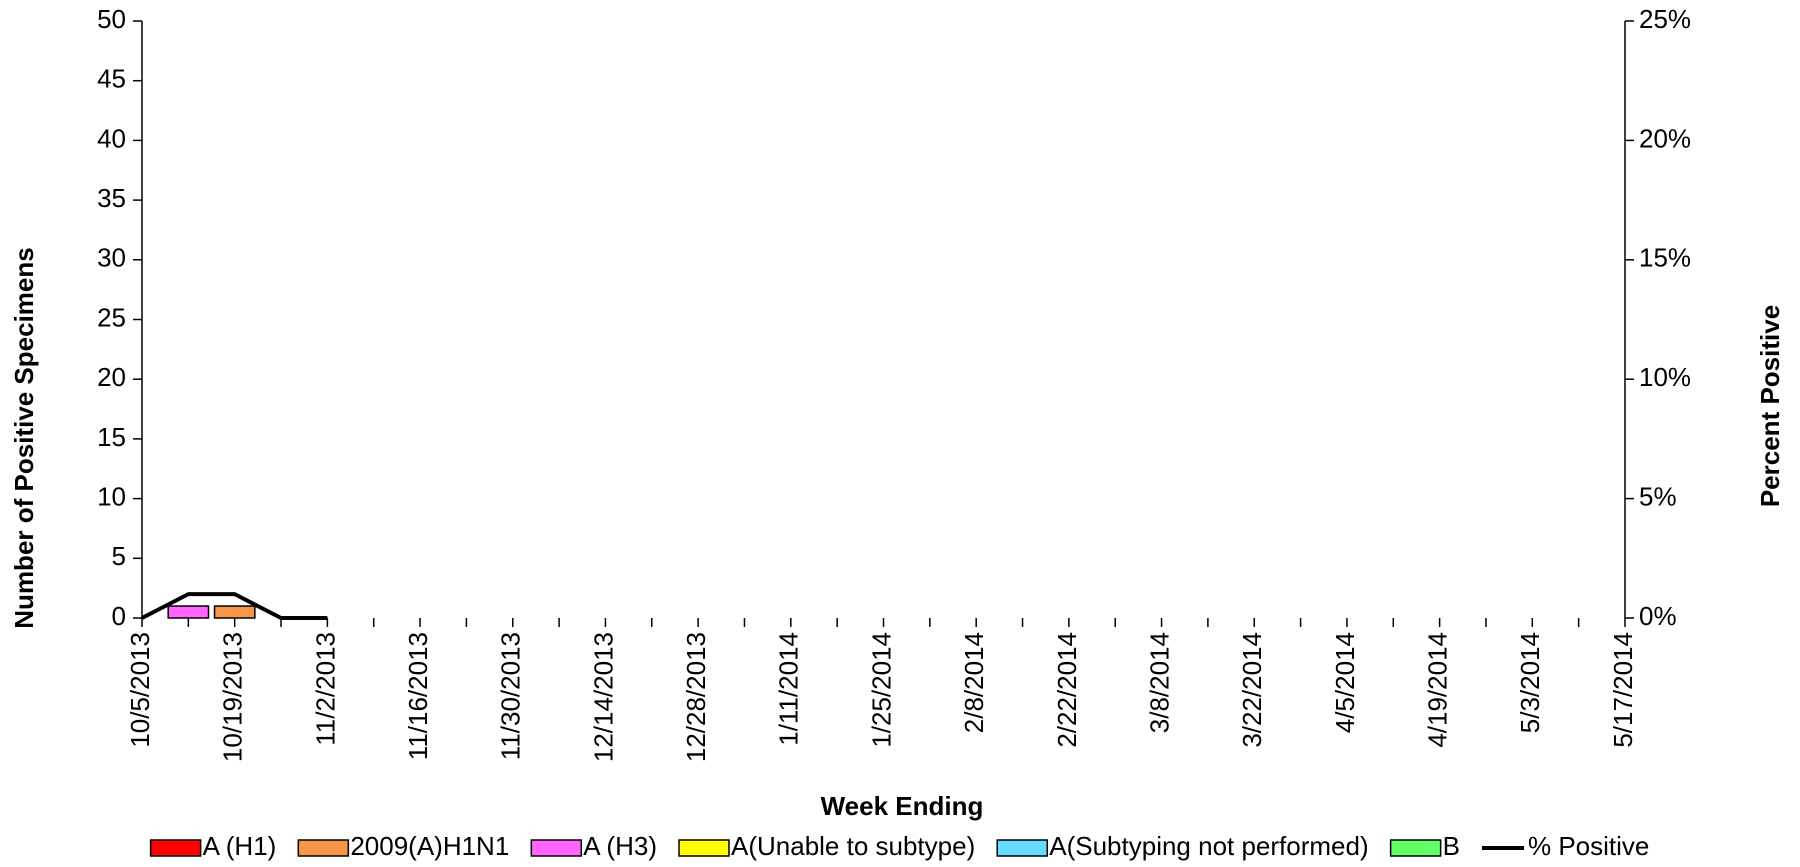 This screenshot has width=1800, height=867. What do you see at coordinates (119, 616) in the screenshot?
I see `y-tick-label: 0` at bounding box center [119, 616].